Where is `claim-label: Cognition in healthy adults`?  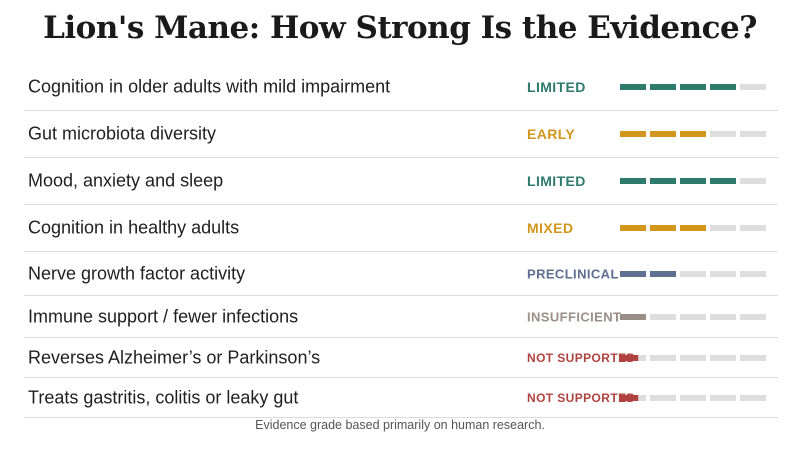 claim-label: Cognition in healthy adults is located at coordinates (134, 227).